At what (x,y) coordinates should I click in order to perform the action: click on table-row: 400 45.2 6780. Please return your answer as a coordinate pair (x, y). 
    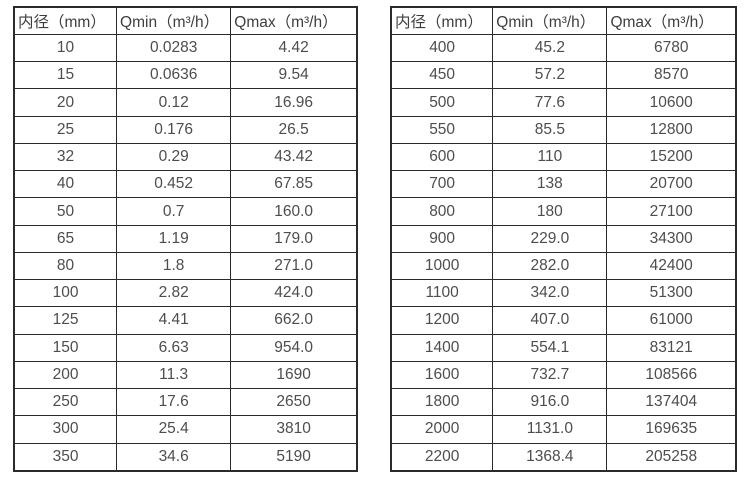
    Looking at the image, I should click on (563, 48).